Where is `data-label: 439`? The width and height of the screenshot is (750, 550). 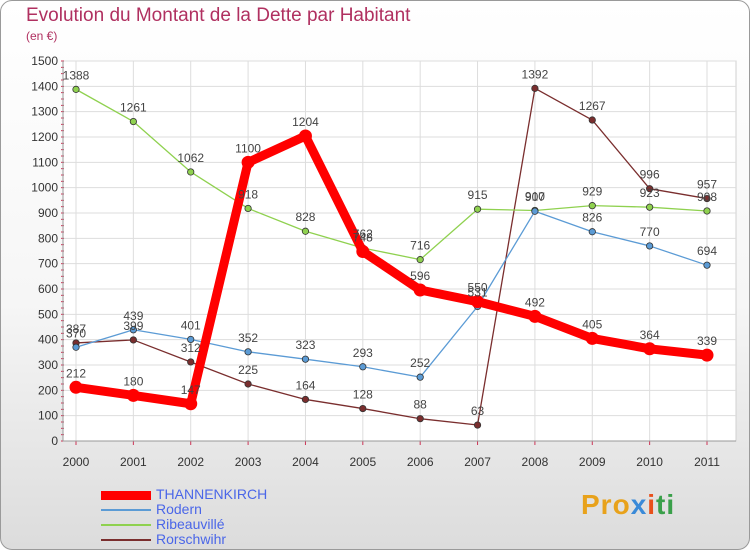
data-label: 439 is located at coordinates (133, 316).